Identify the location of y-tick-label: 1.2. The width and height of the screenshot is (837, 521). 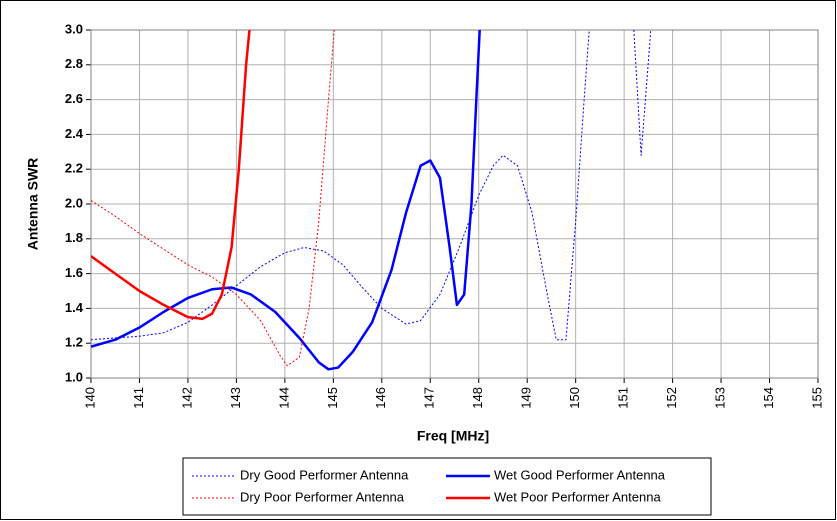
(74, 342).